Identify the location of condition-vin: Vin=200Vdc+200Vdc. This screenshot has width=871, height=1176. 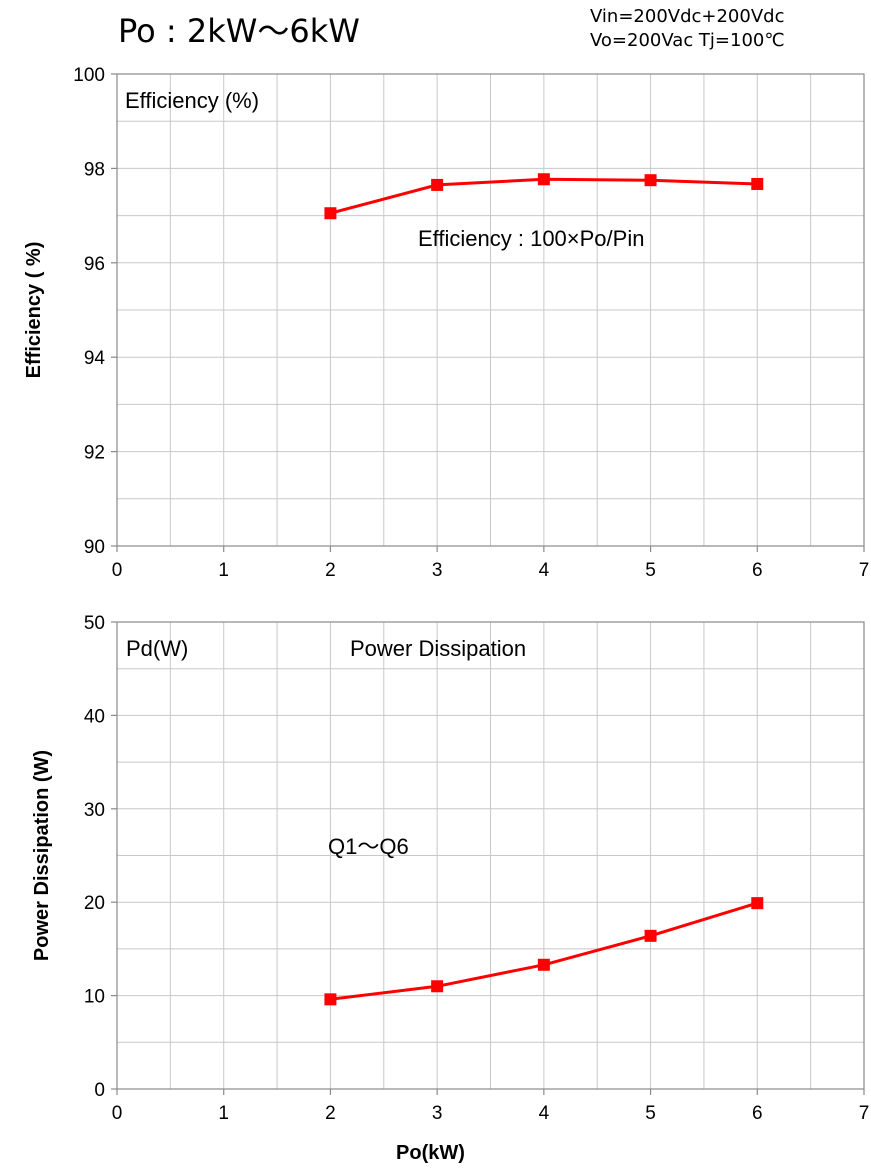
(687, 16).